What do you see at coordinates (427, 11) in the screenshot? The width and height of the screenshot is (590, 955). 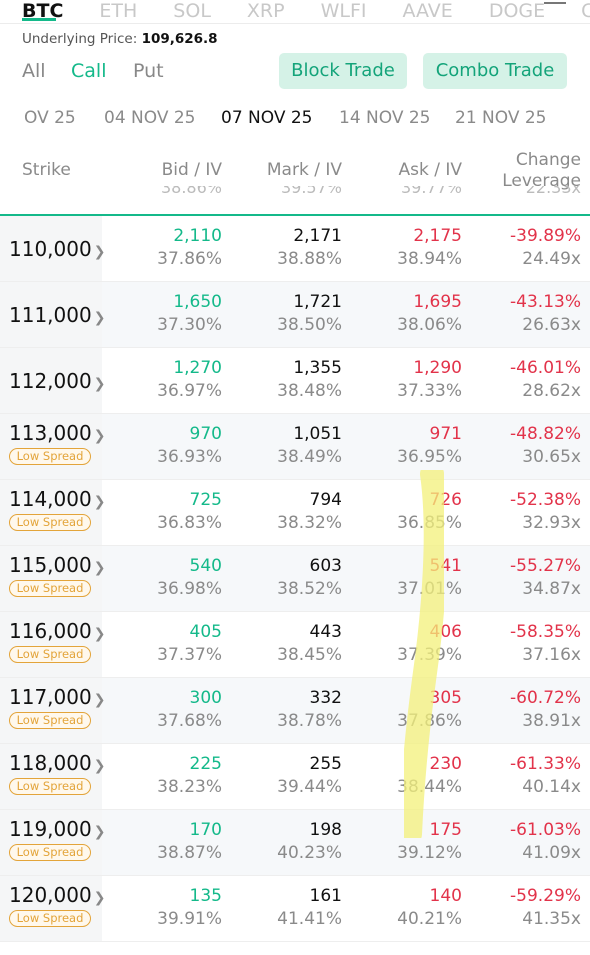 I see `asset-tab-aave: AAVE` at bounding box center [427, 11].